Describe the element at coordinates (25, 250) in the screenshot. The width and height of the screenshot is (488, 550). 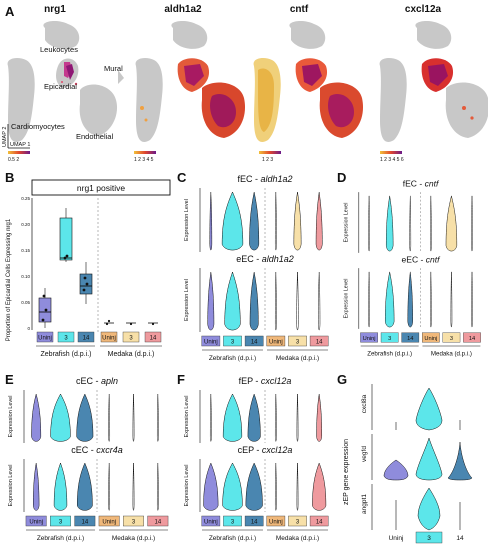
I see `b-ytick-3: 0.15` at that location.